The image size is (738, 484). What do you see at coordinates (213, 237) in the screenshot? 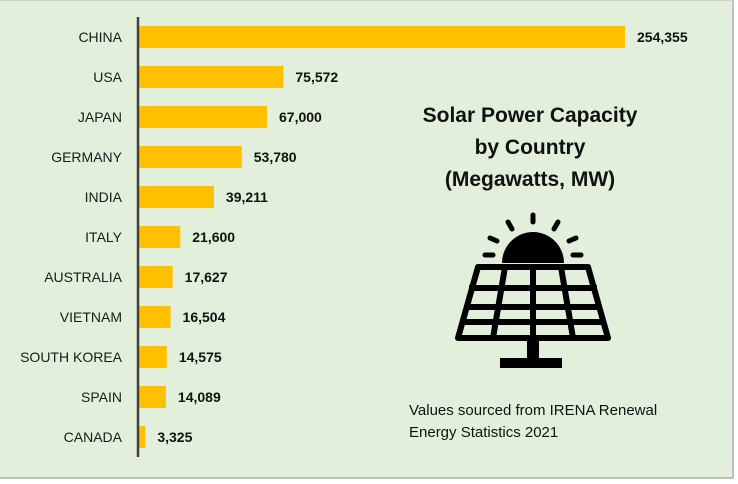
I see `value-label: 21,600` at bounding box center [213, 237].